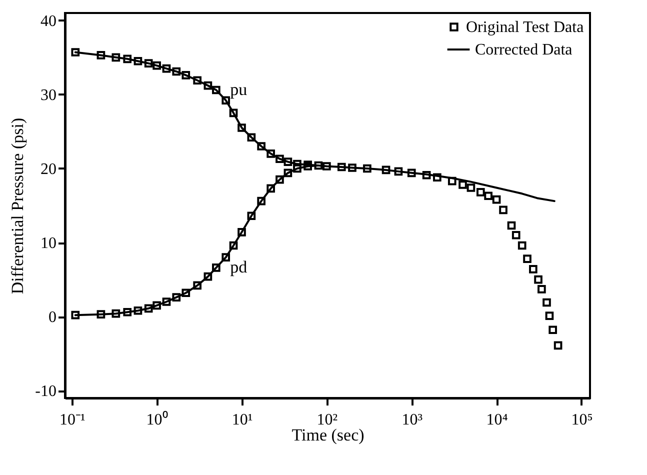 Image resolution: width=647 pixels, height=475 pixels. I want to click on y-tick-label: 10, so click(48, 243).